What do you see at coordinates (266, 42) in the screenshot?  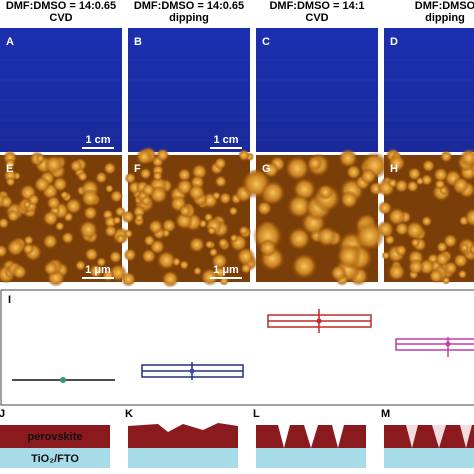 I see `panel-label: C` at bounding box center [266, 42].